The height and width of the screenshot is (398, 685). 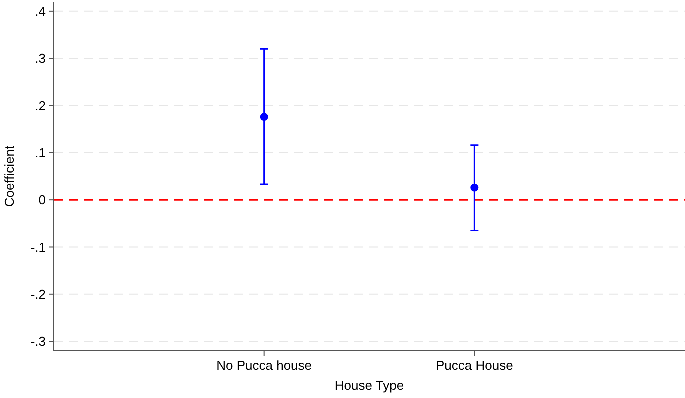 I want to click on y-tick-label: -.1, so click(x=38, y=247).